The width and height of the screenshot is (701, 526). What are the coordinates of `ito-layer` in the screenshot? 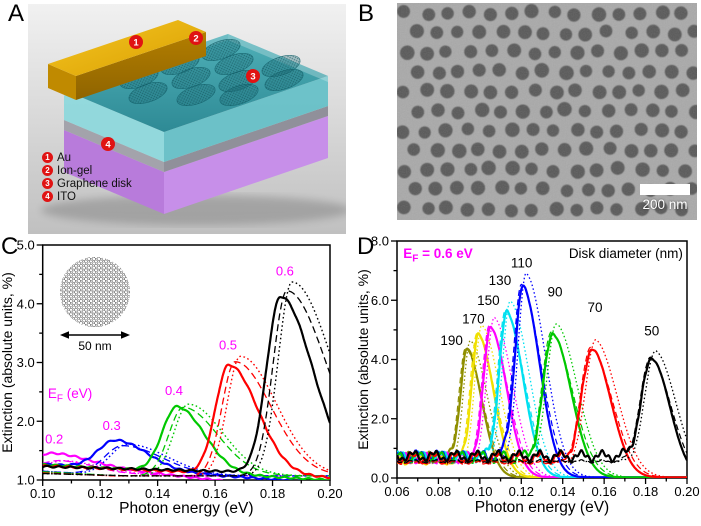 It's located at (196, 165).